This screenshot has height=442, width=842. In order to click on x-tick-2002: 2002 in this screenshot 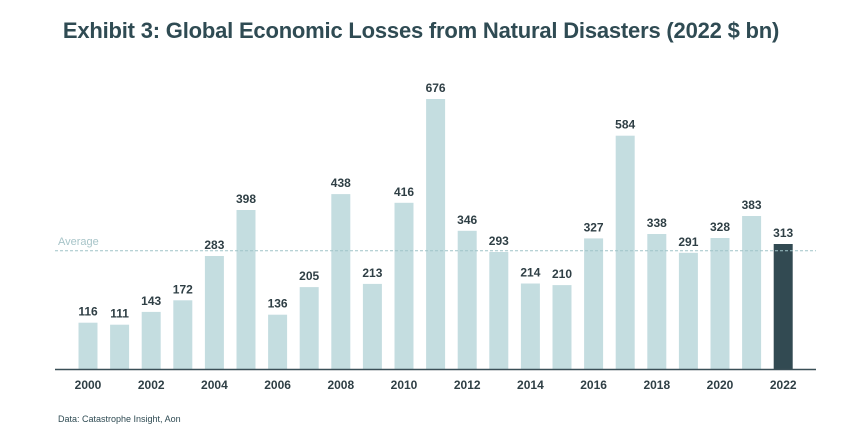, I will do `click(151, 385)`.